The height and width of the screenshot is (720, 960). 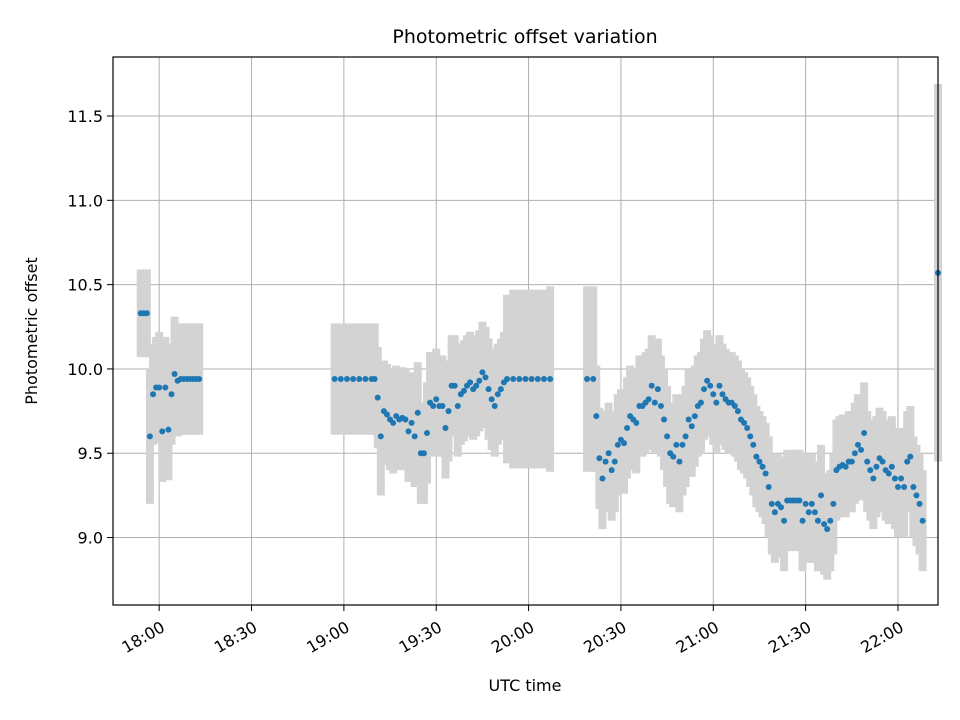 What do you see at coordinates (90, 453) in the screenshot?
I see `y-tick-label: 9.5` at bounding box center [90, 453].